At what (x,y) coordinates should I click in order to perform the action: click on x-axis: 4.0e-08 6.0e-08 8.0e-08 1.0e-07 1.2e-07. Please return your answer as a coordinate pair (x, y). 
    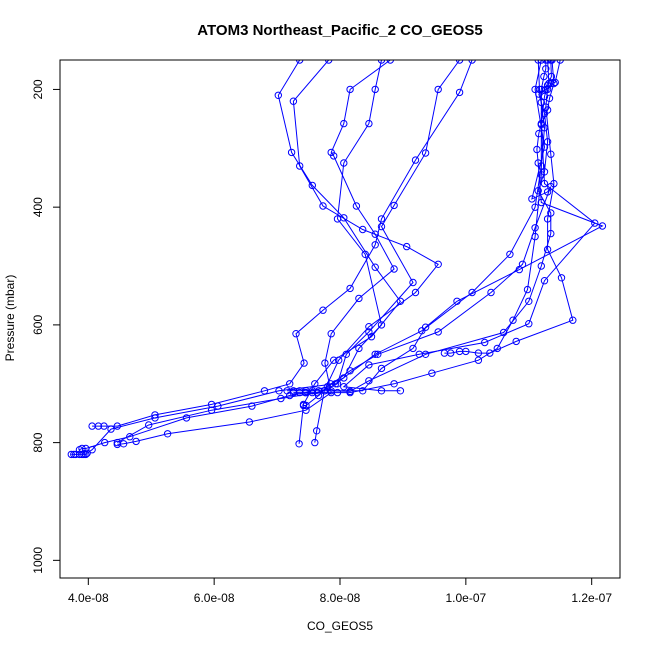
    Looking at the image, I should click on (340, 591).